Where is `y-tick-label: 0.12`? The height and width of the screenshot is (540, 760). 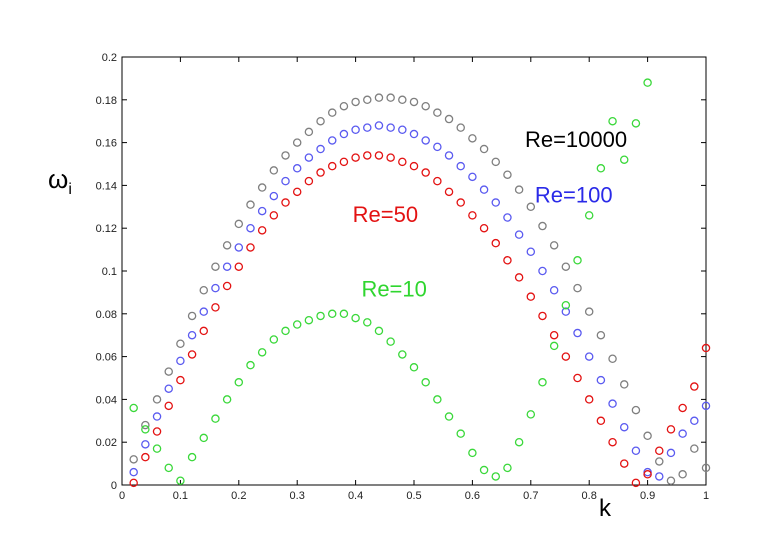
y-tick-label: 0.12 is located at coordinates (106, 229).